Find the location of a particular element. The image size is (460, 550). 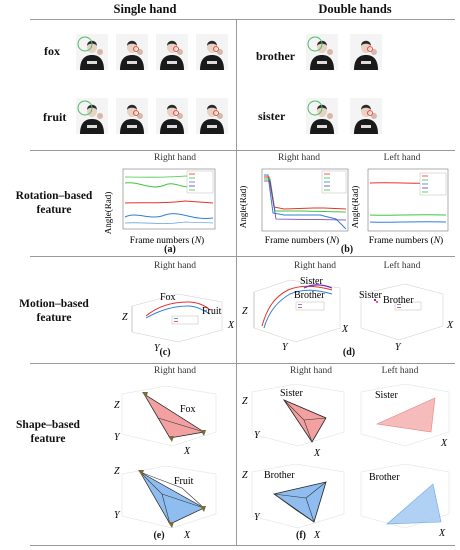

traj-label-brother-left: Brother is located at coordinates (398, 300).